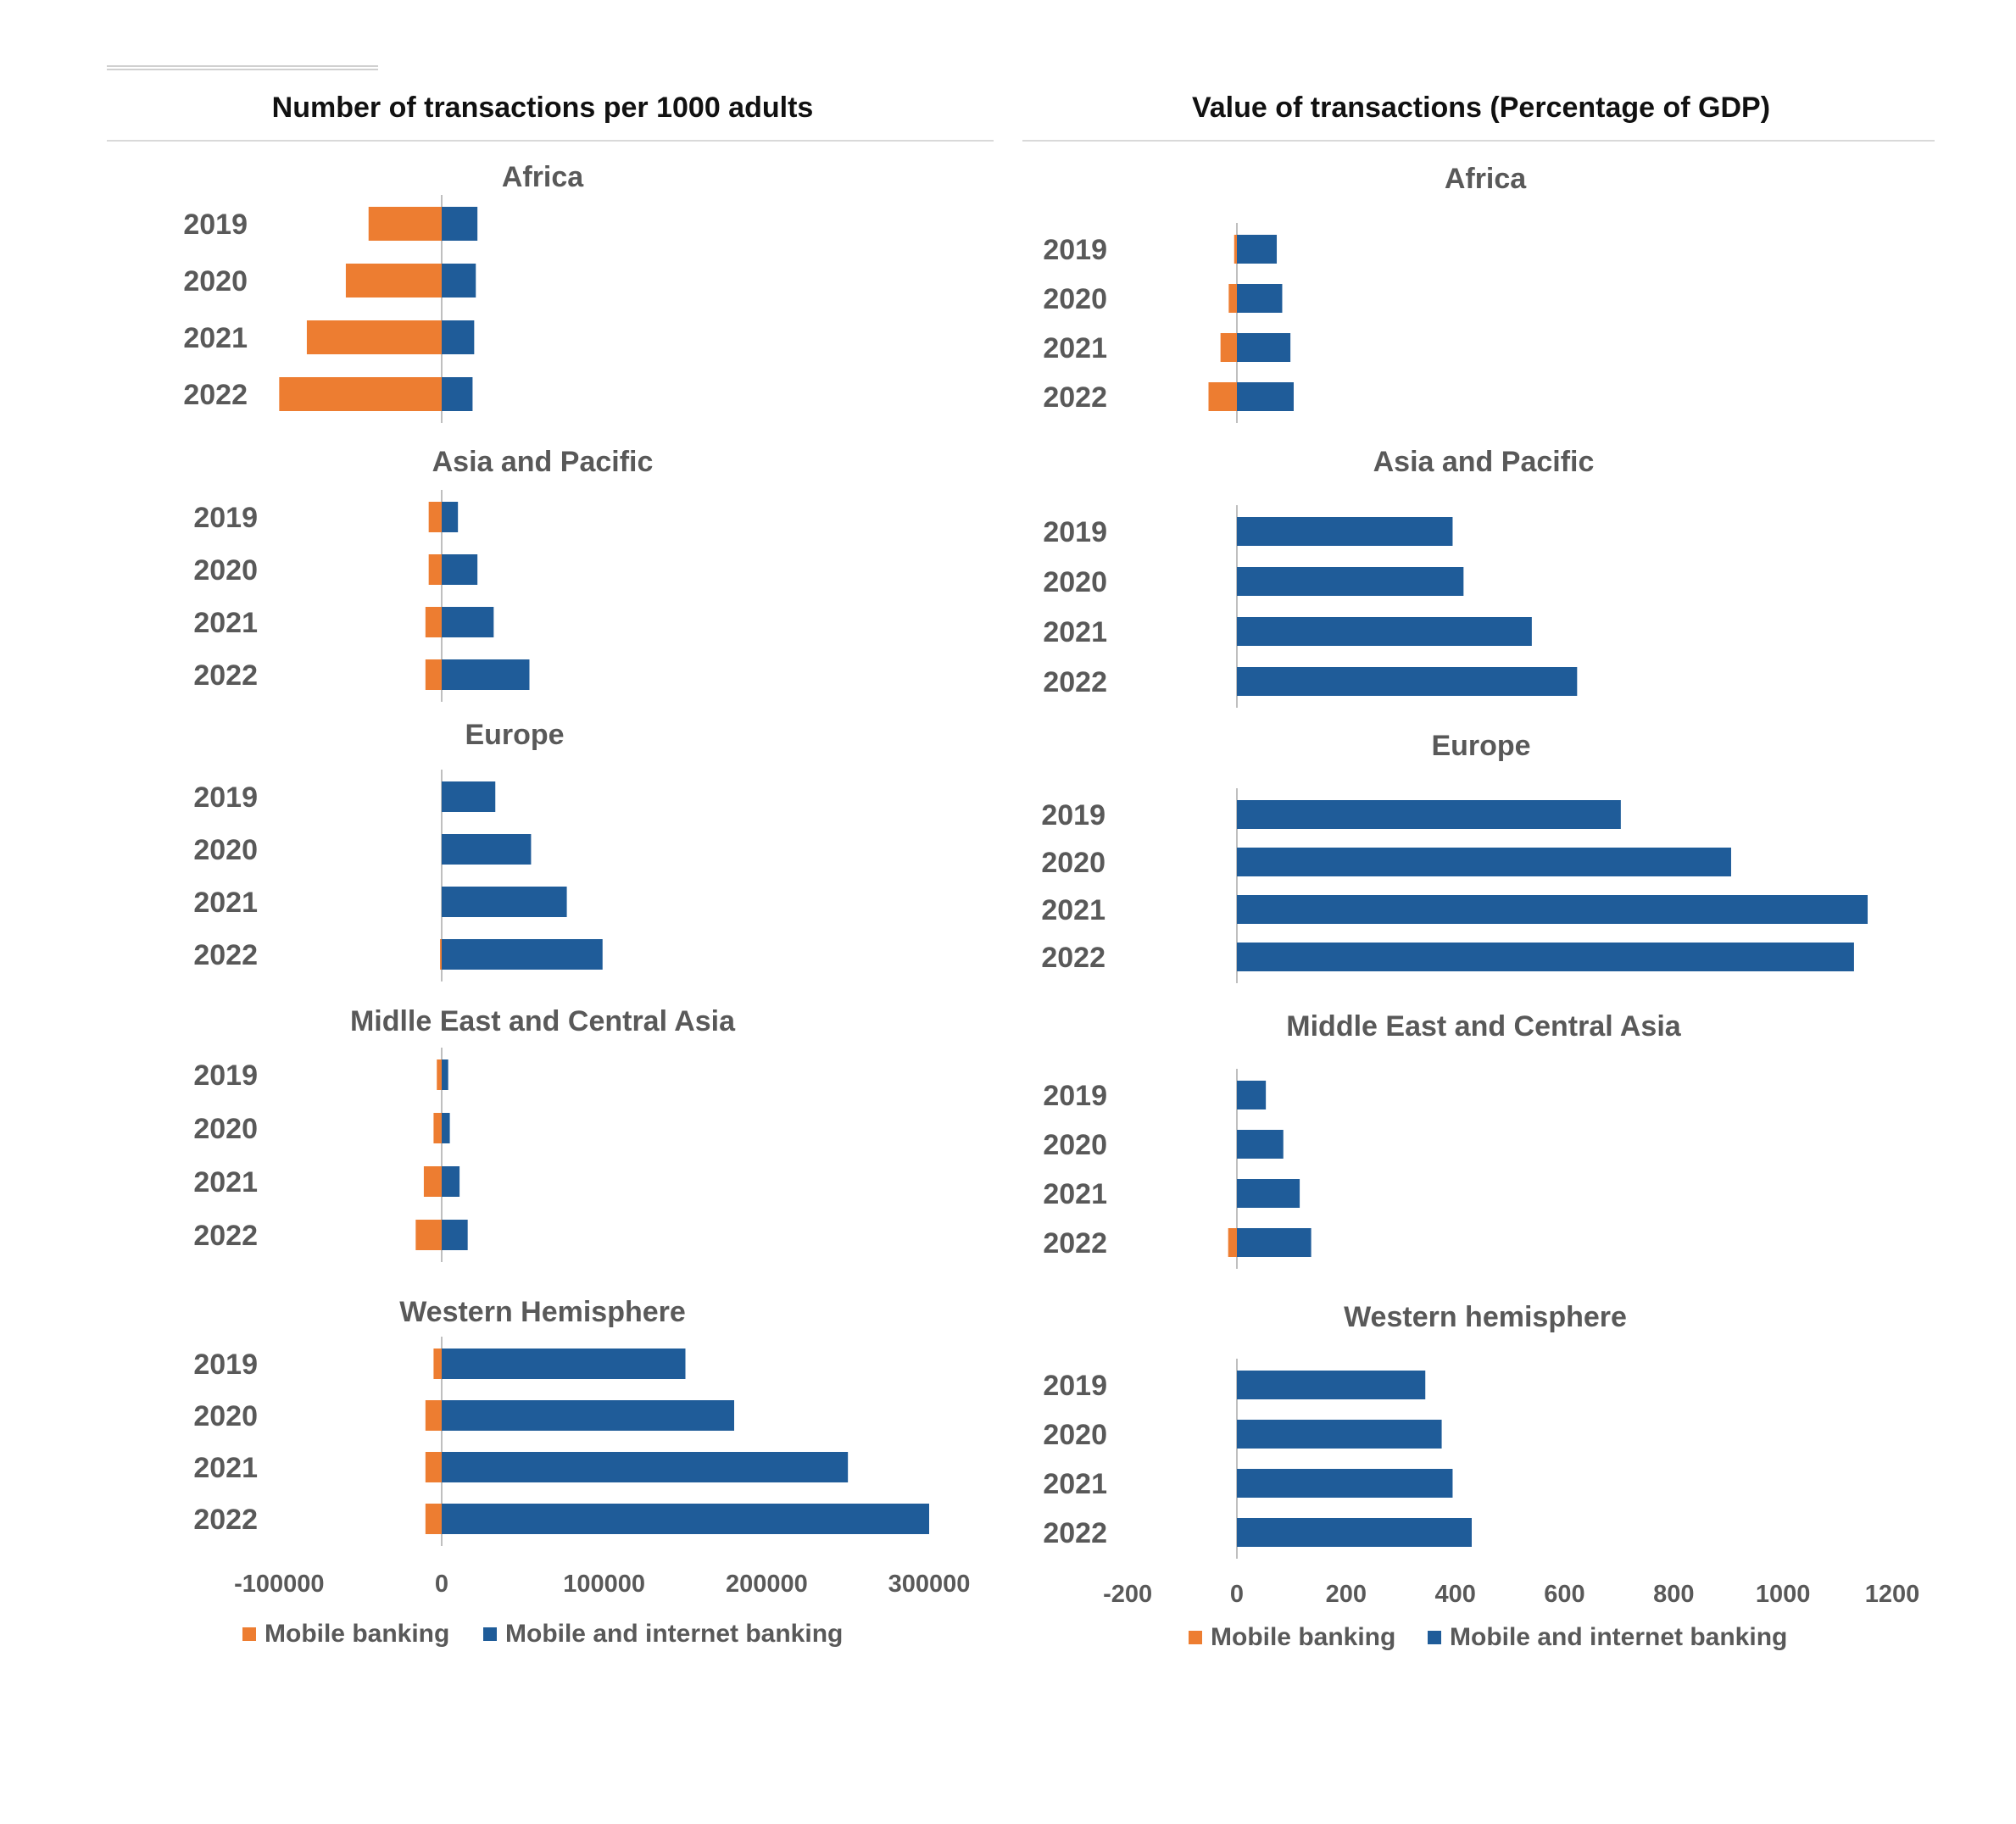  I want to click on panel-title: Western hemisphere, so click(1485, 1317).